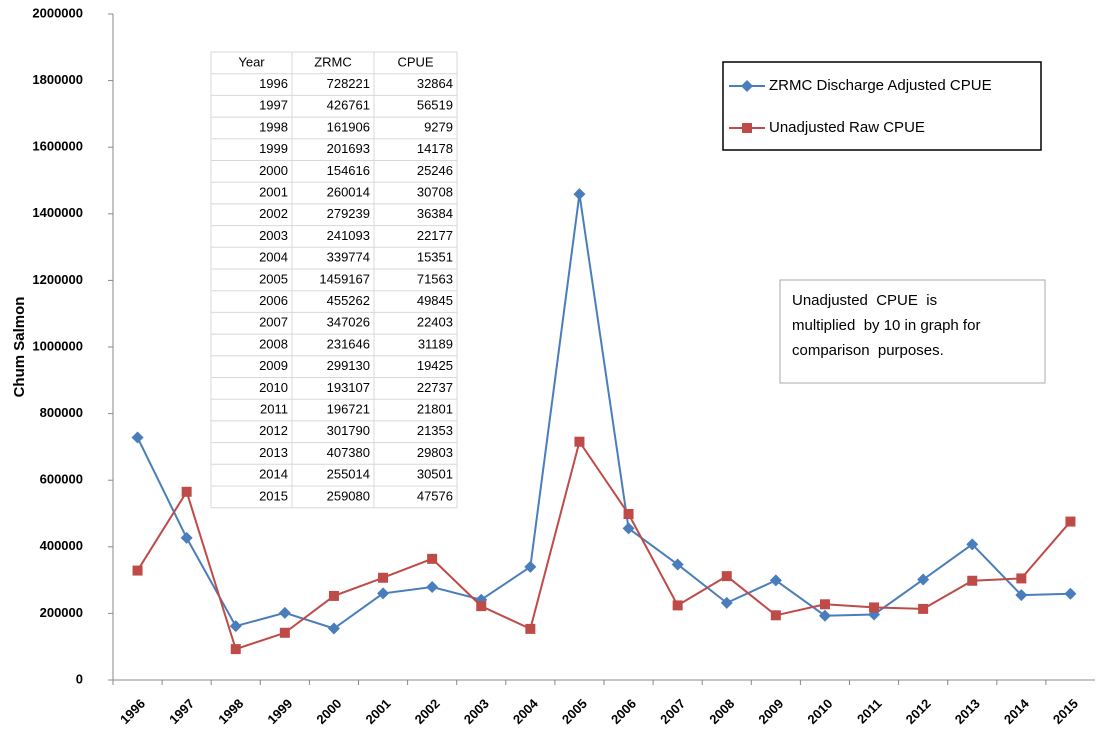  Describe the element at coordinates (967, 711) in the screenshot. I see `x-tick-label: 2013` at that location.